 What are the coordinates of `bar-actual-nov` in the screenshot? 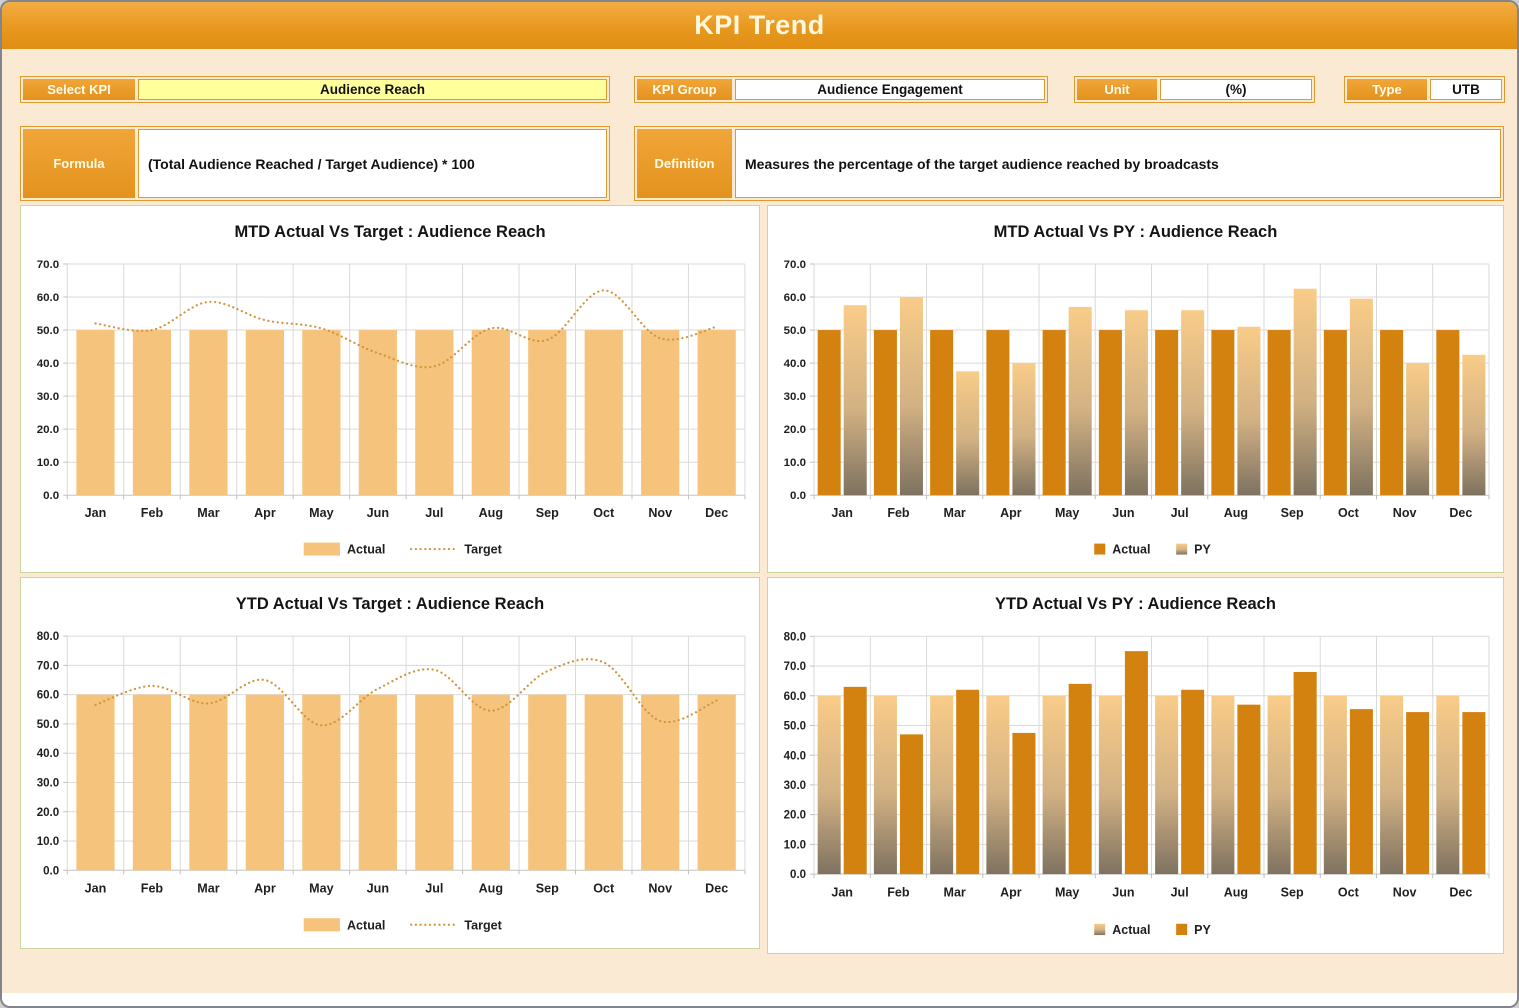 It's located at (660, 413).